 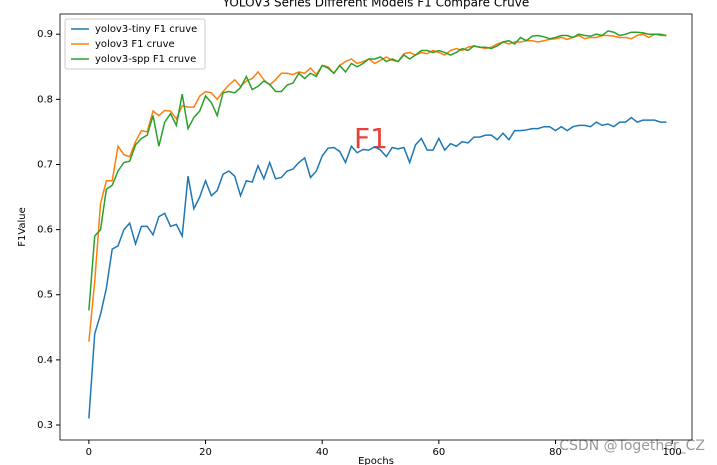 I want to click on y-tick-label: 0.4, so click(x=45, y=360).